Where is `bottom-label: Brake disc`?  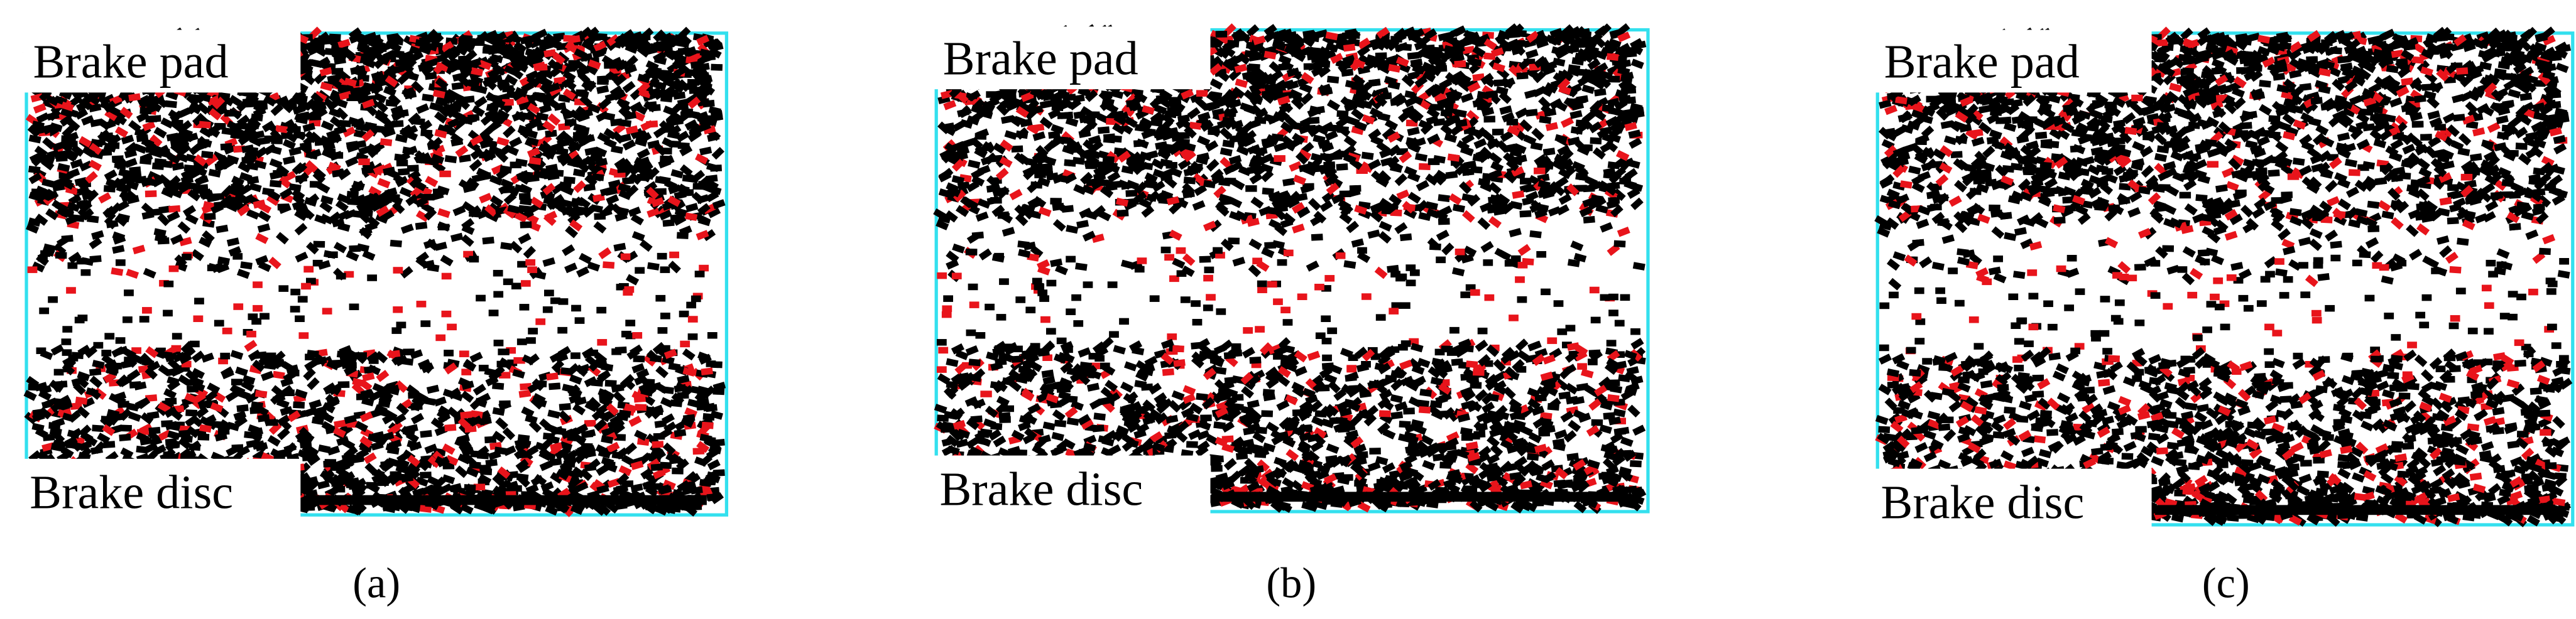 bottom-label: Brake disc is located at coordinates (131, 492).